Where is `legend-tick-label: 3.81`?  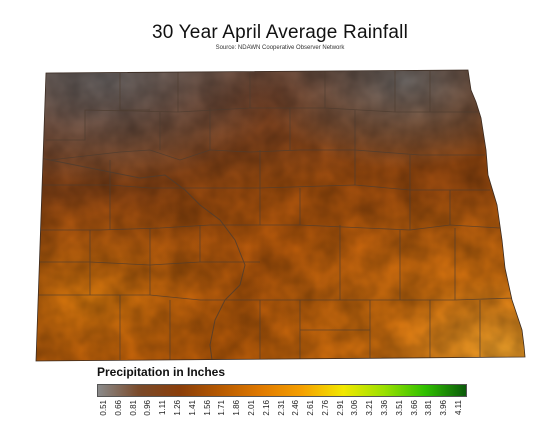
legend-tick-label: 3.81 is located at coordinates (429, 408).